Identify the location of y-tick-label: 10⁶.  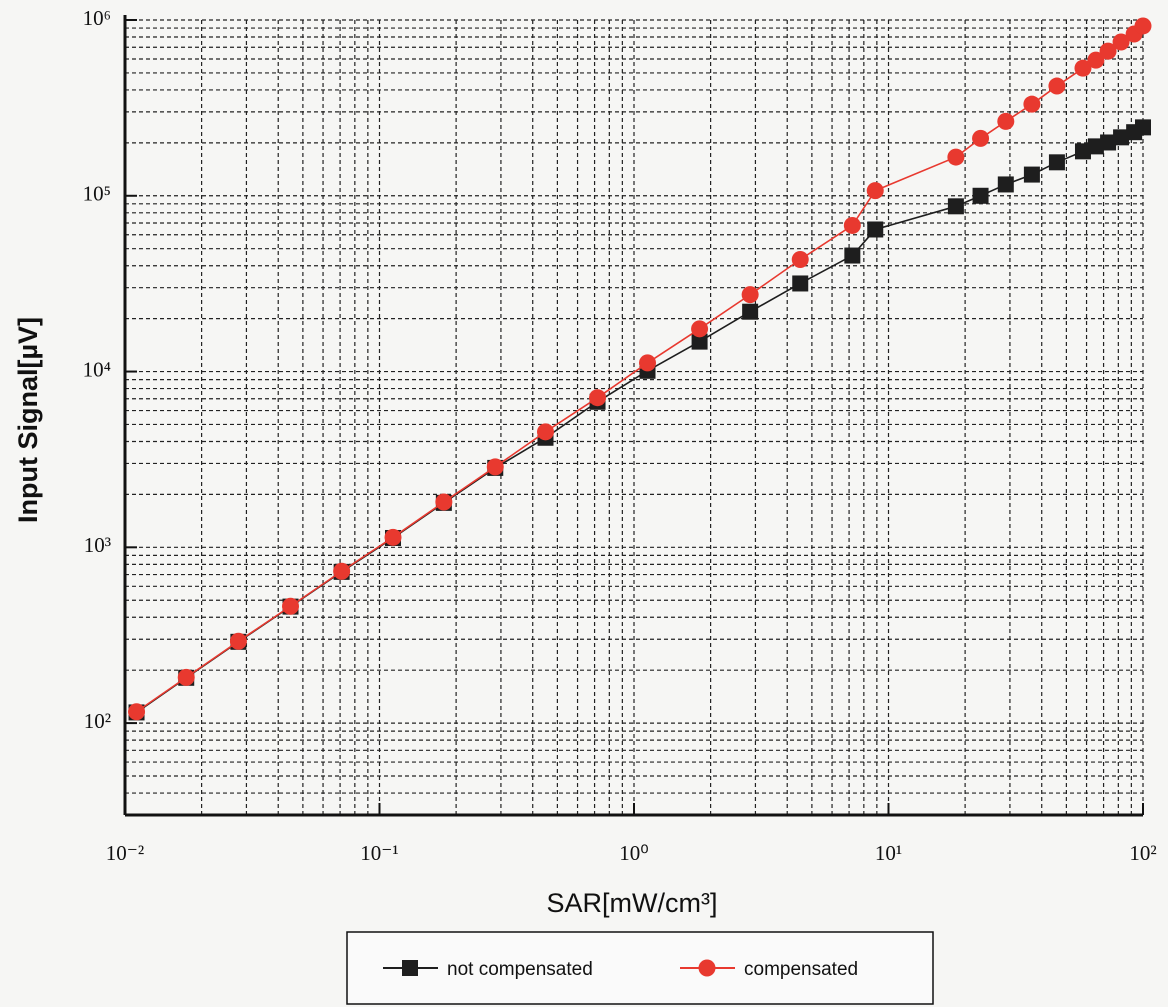
(97, 18).